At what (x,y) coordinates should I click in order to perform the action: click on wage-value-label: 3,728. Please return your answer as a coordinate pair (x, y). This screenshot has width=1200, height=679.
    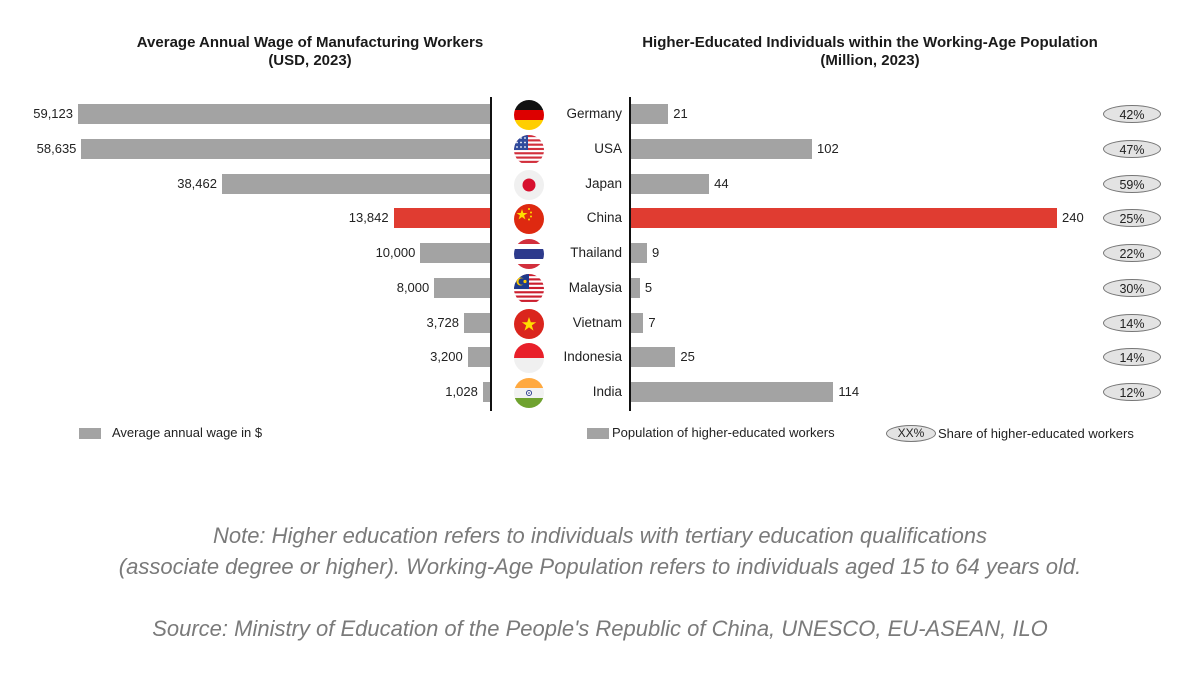
    Looking at the image, I should click on (443, 322).